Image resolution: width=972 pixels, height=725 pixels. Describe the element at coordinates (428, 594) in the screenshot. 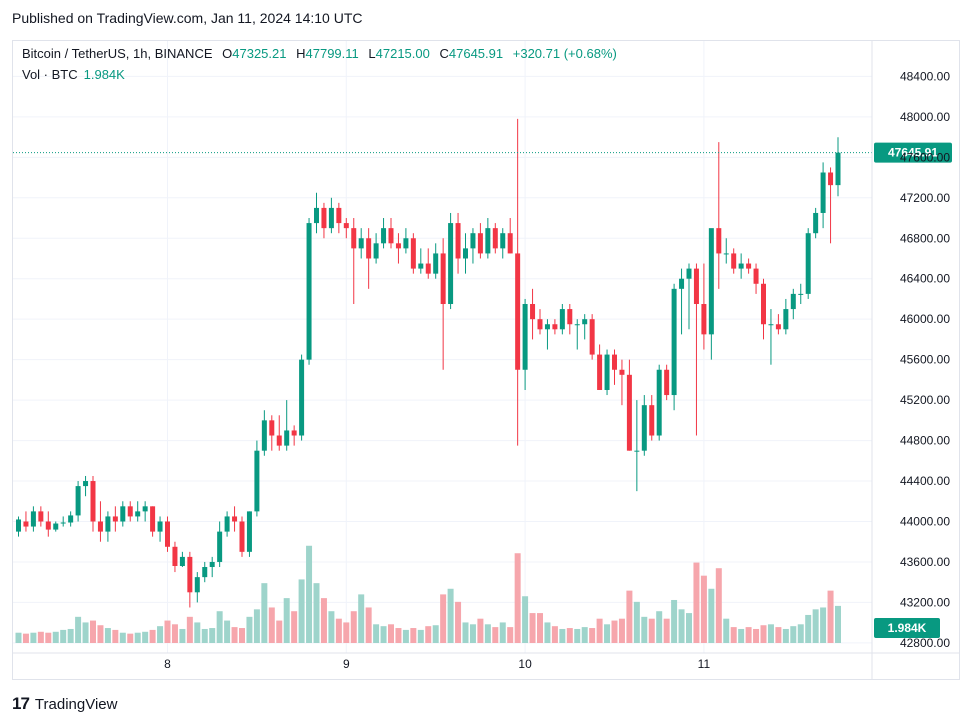

I see `volume-layer` at that location.